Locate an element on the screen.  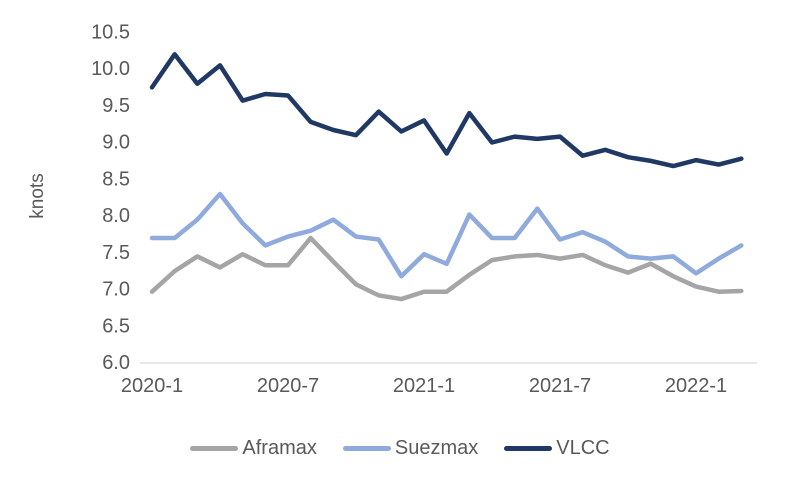
y-tick-label: 8.0 is located at coordinates (116, 216).